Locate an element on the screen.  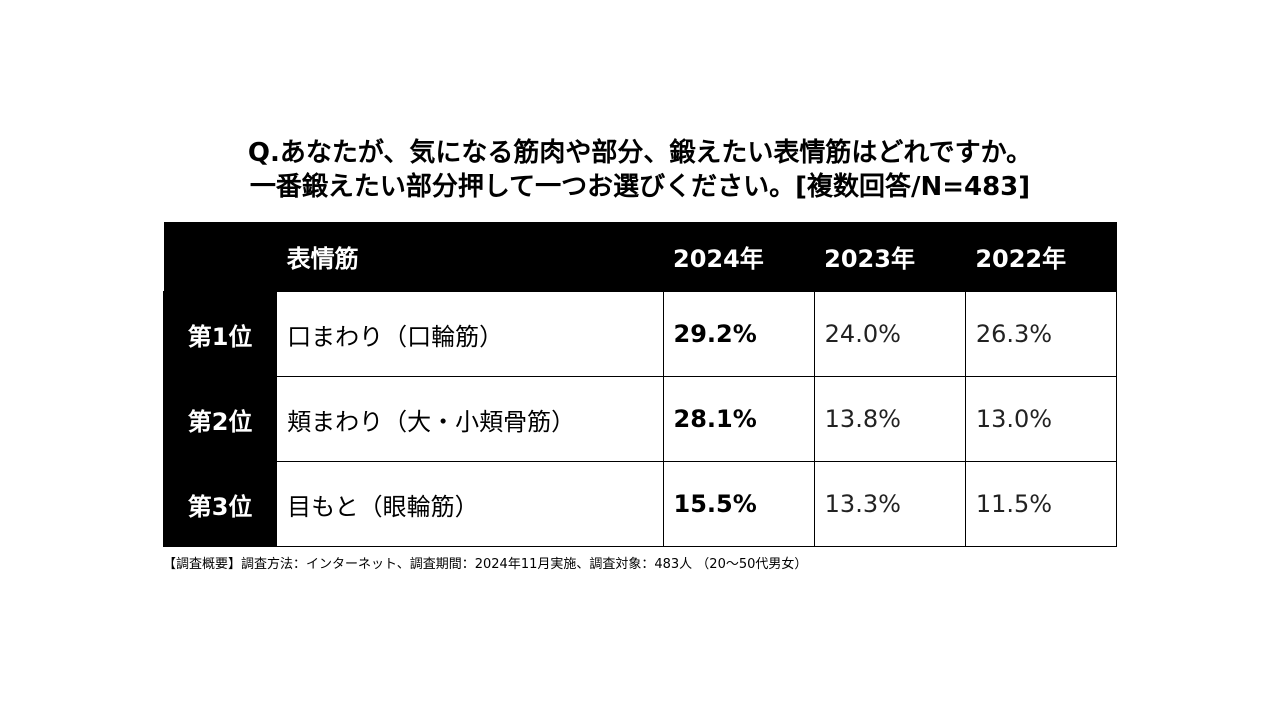
table-row: 第3位 目もと（眼輪筋） 15.5% 13.3% 11.5% is located at coordinates (640, 504).